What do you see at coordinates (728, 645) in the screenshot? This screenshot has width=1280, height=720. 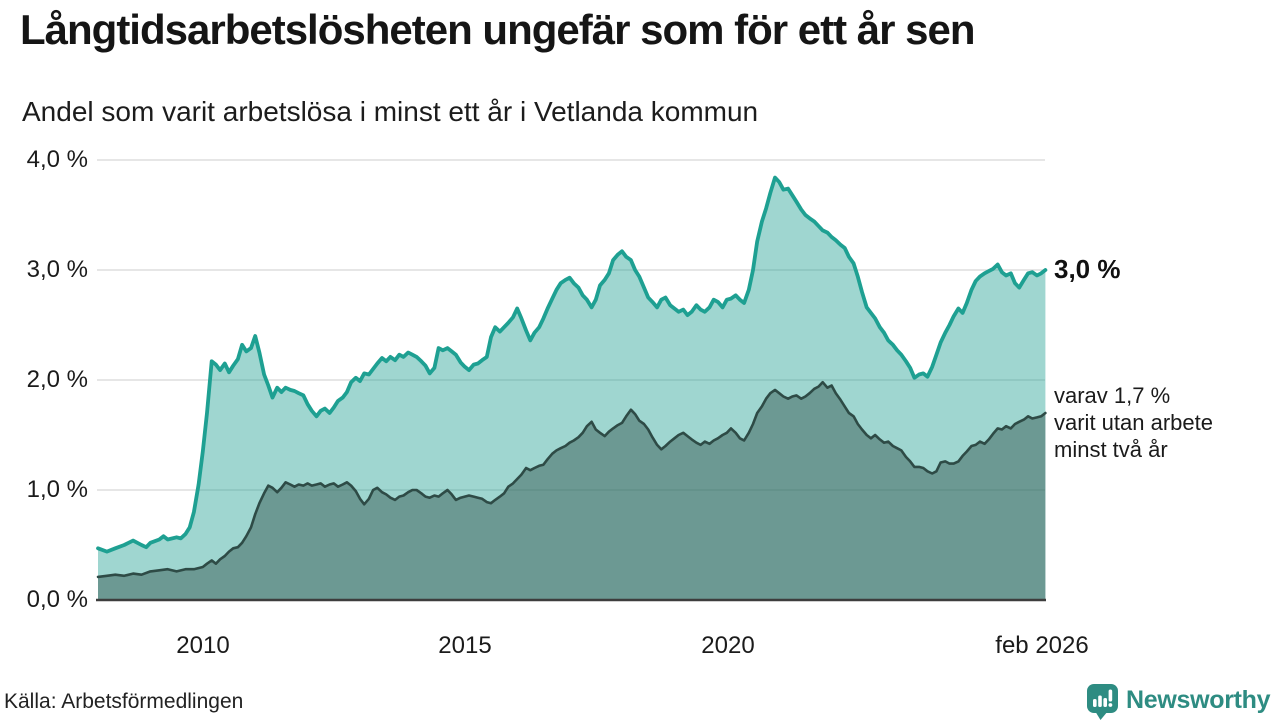 I see `x-axis-tick-2020: 2020` at bounding box center [728, 645].